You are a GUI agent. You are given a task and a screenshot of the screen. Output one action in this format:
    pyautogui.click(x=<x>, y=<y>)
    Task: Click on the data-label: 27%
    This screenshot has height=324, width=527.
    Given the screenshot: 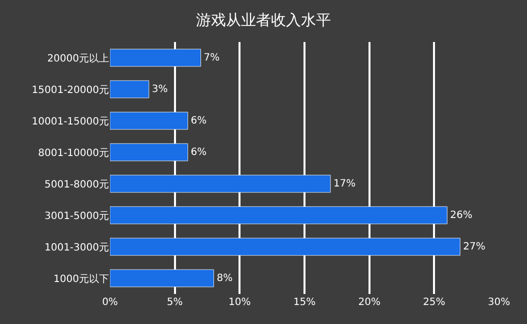 What is the action you would take?
    pyautogui.click(x=474, y=246)
    